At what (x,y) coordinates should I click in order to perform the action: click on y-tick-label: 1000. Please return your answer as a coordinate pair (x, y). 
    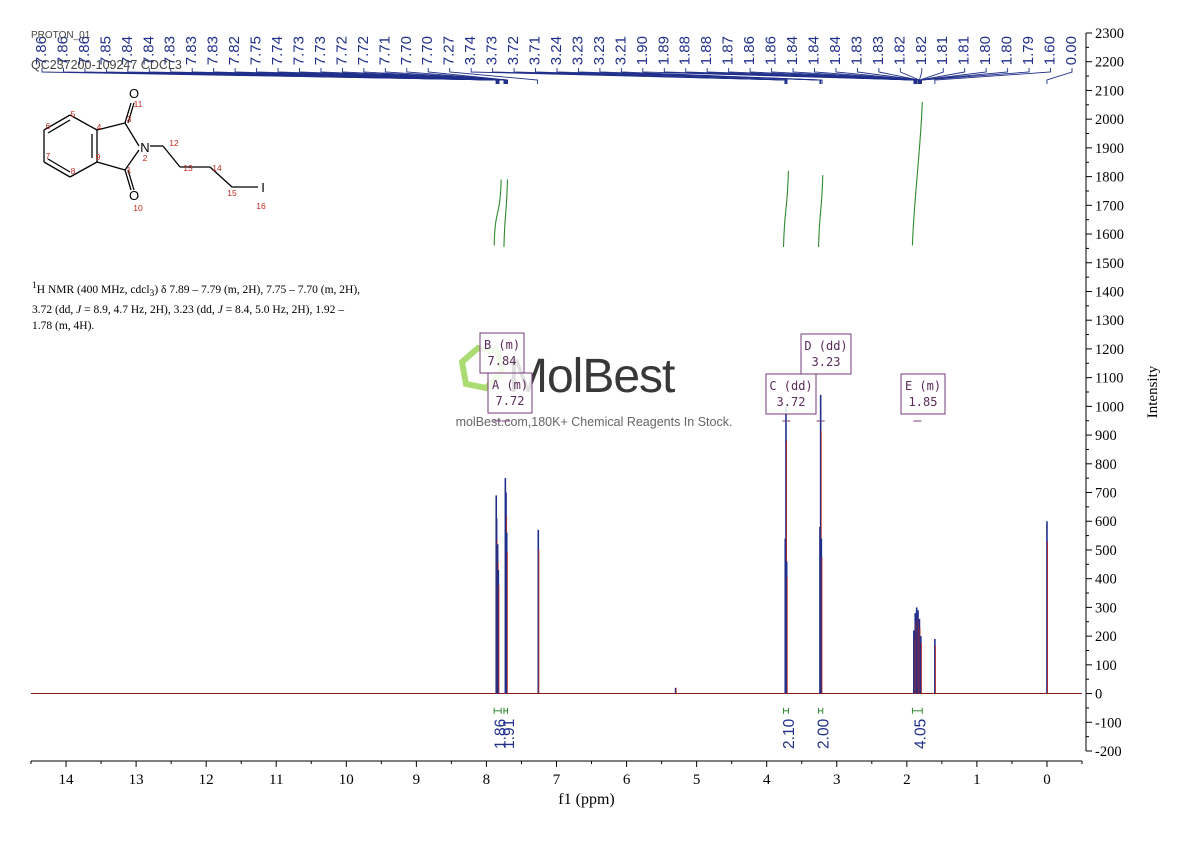
    Looking at the image, I should click on (1109, 407).